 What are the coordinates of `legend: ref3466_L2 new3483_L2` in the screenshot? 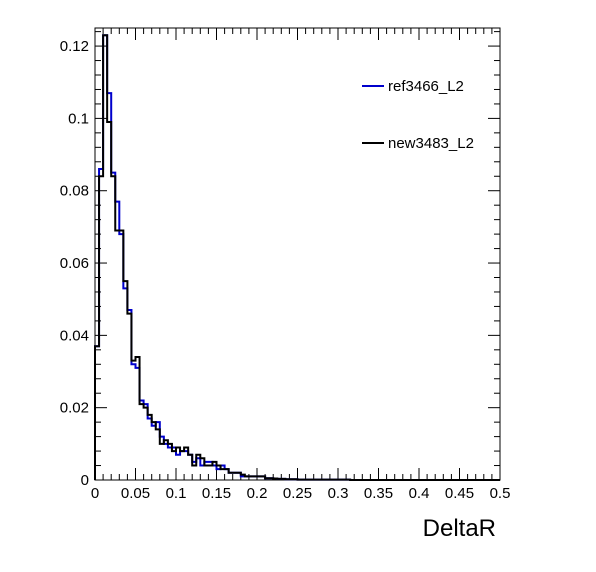 It's located at (418, 115).